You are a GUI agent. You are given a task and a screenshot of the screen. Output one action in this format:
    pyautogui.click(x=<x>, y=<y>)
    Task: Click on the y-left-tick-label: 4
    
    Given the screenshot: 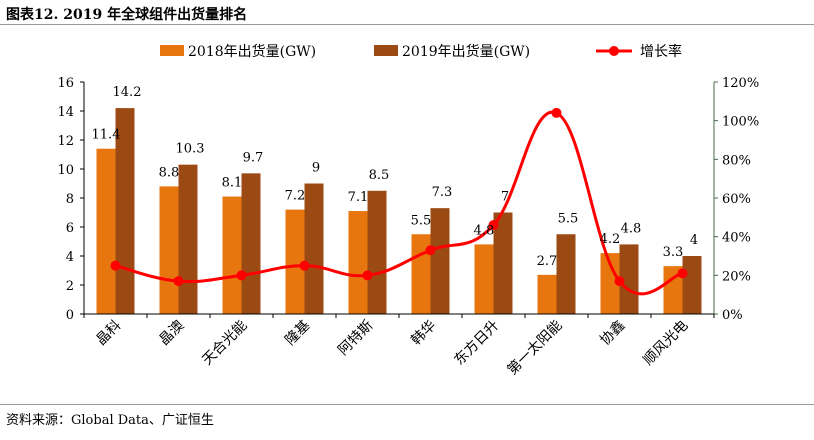 What is the action you would take?
    pyautogui.click(x=70, y=257)
    